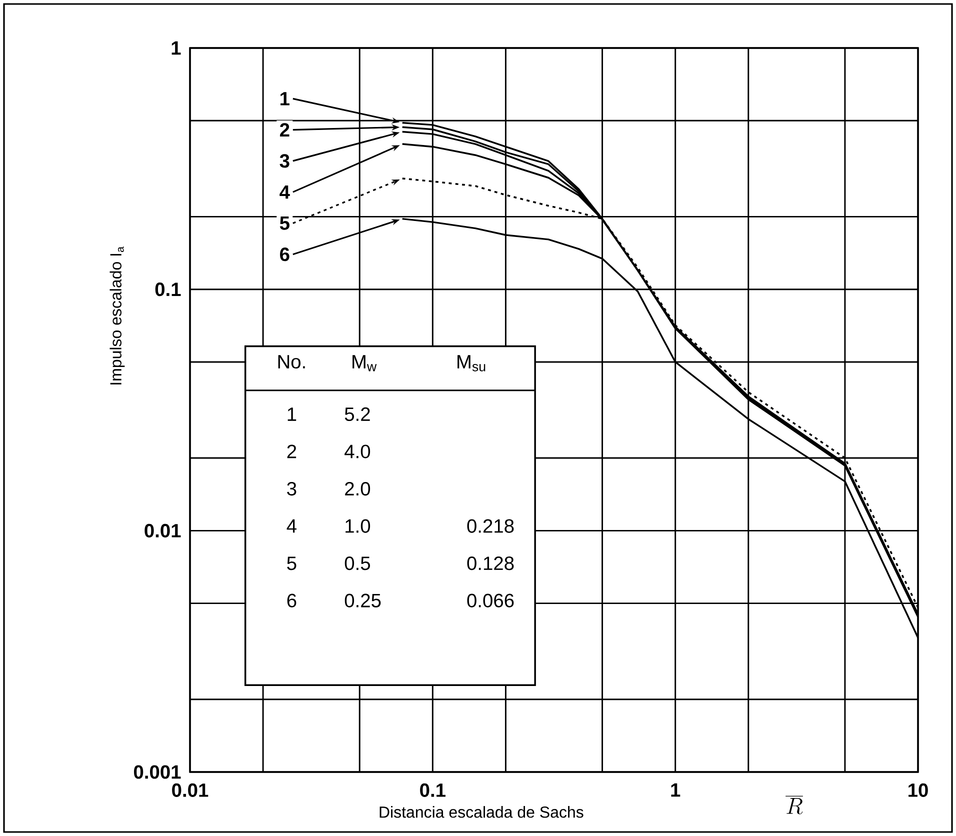 Image resolution: width=956 pixels, height=836 pixels. What do you see at coordinates (117, 315) in the screenshot?
I see `y-axis-title: Impulso escalado I$_{a}$` at bounding box center [117, 315].